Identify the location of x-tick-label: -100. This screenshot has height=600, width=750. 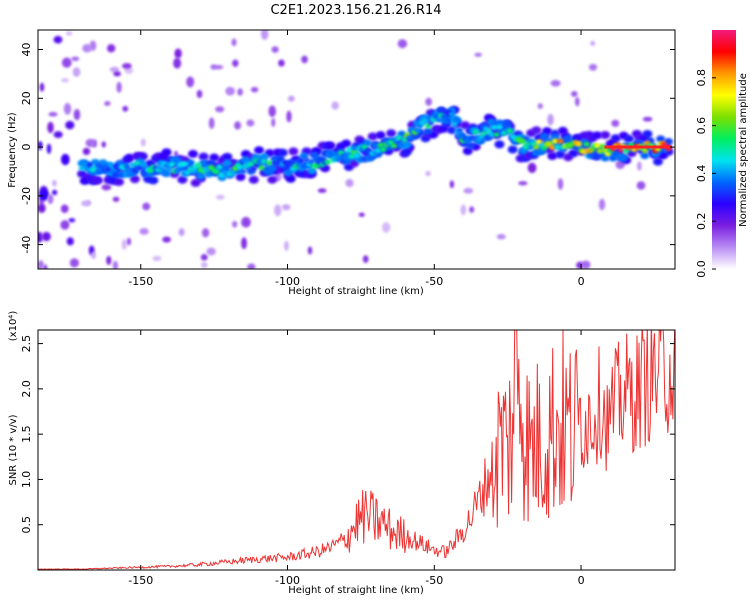
(287, 281).